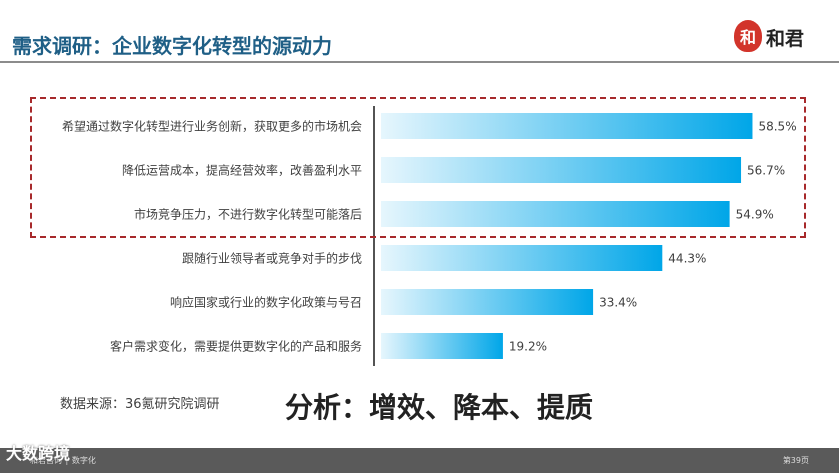 Image resolution: width=839 pixels, height=473 pixels. I want to click on page-number: 第39页, so click(795, 460).